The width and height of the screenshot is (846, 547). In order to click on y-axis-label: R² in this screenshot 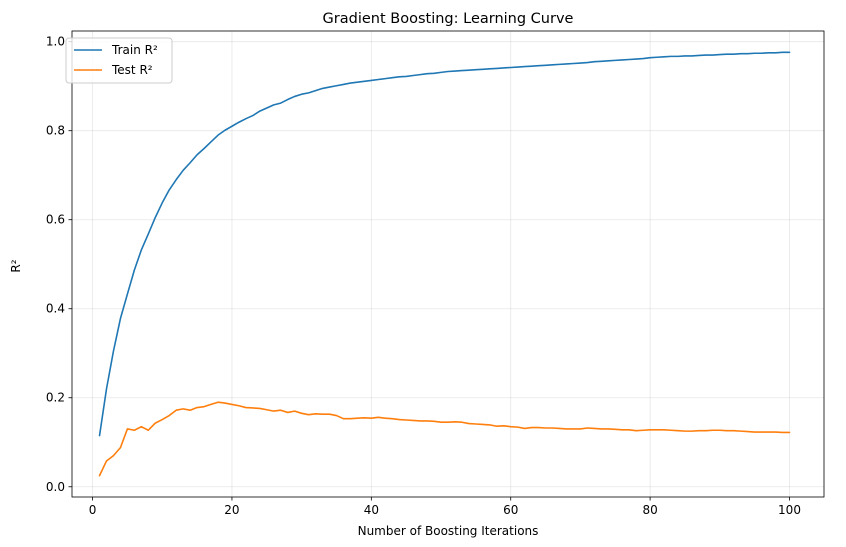, I will do `click(16, 265)`.